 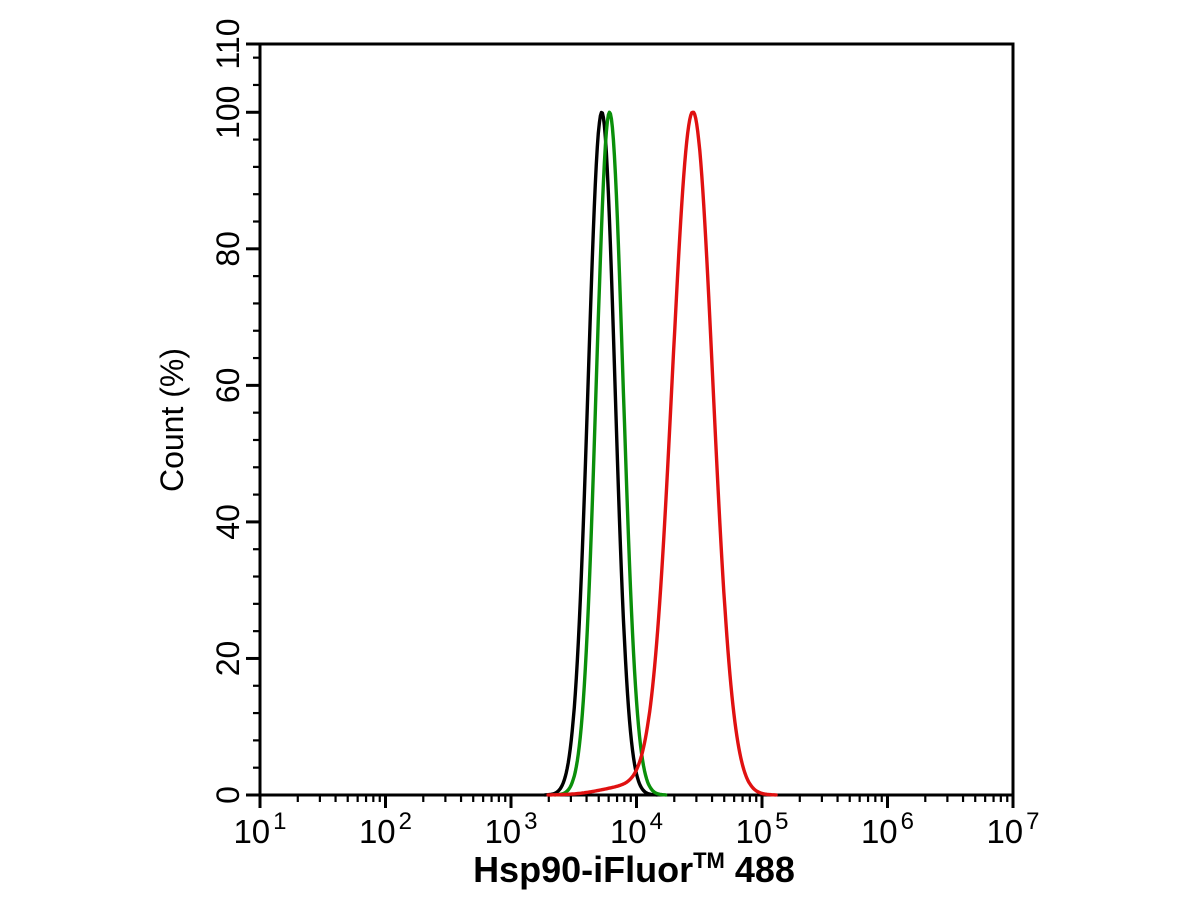 What do you see at coordinates (634, 869) in the screenshot?
I see `x-axis-title: Hsp90-iFluorTM 488` at bounding box center [634, 869].